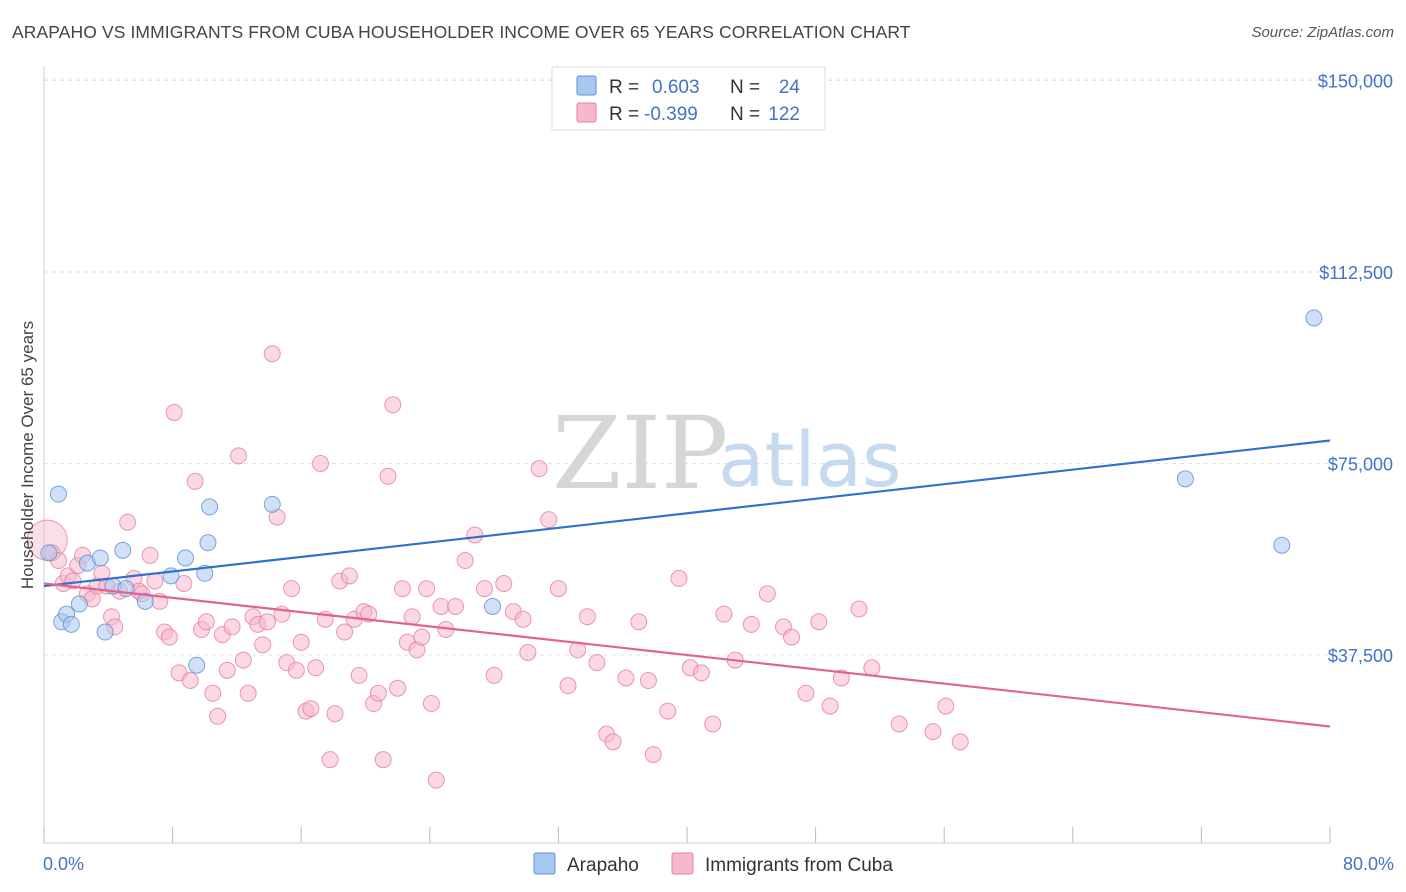 The height and width of the screenshot is (892, 1406). What do you see at coordinates (1355, 82) in the screenshot?
I see `y-tick-label: $150,000` at bounding box center [1355, 82].